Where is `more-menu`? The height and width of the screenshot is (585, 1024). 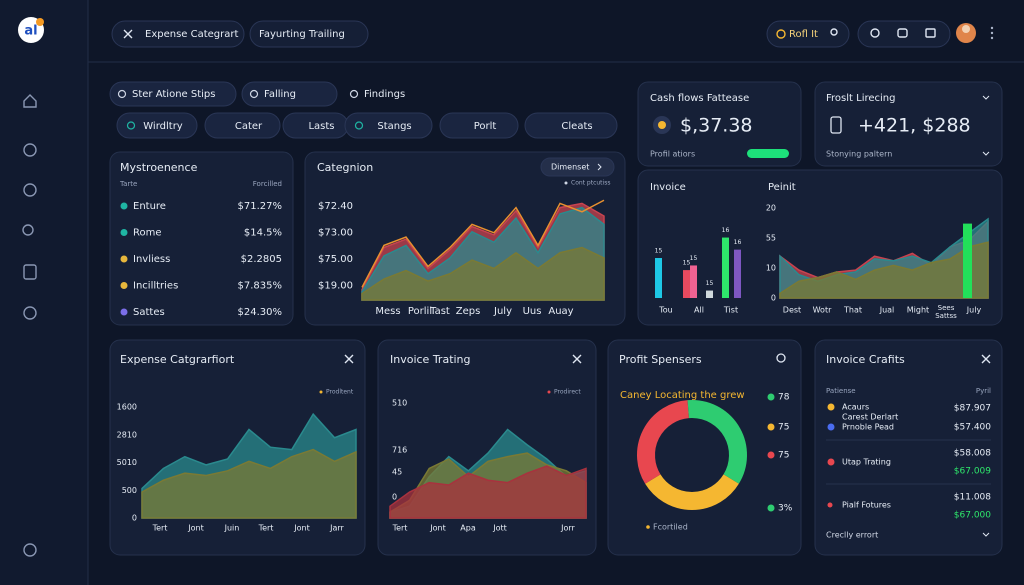 more-menu is located at coordinates (992, 33).